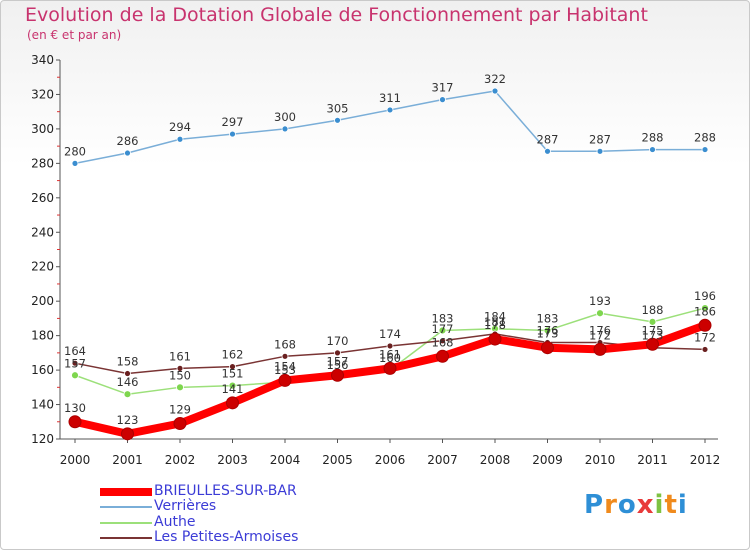  I want to click on data-label-authe: 157, so click(75, 363).